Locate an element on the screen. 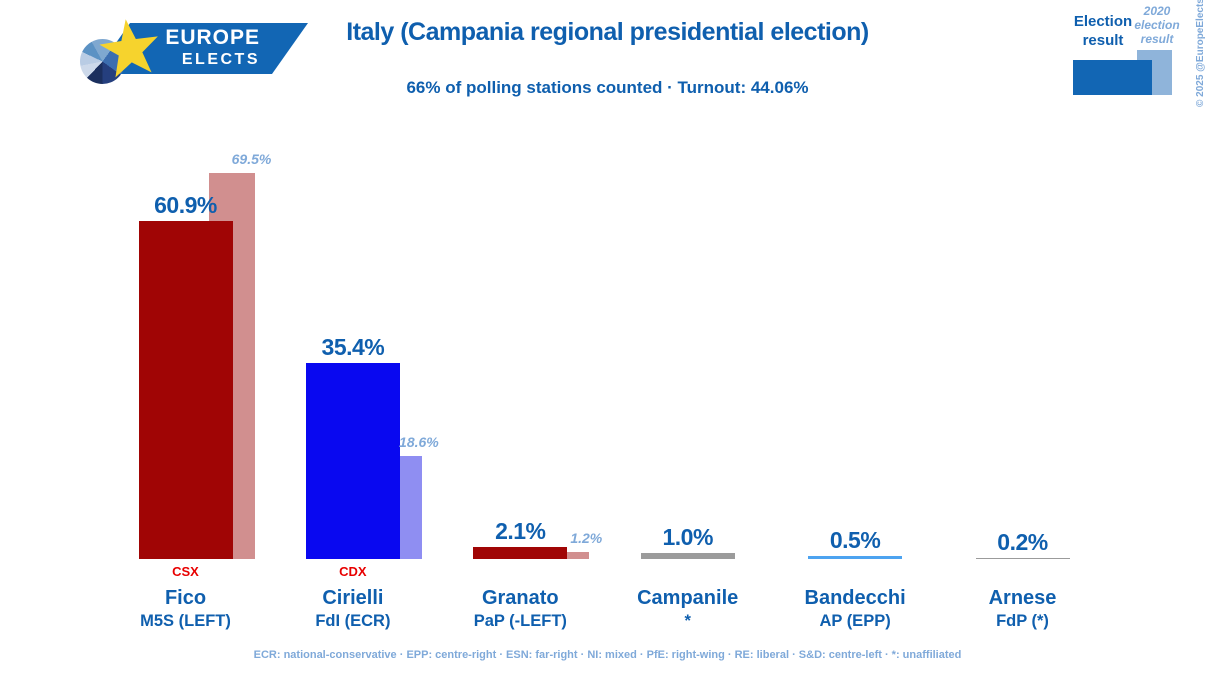 The height and width of the screenshot is (700, 1215). value-label: 1.0% is located at coordinates (687, 537).